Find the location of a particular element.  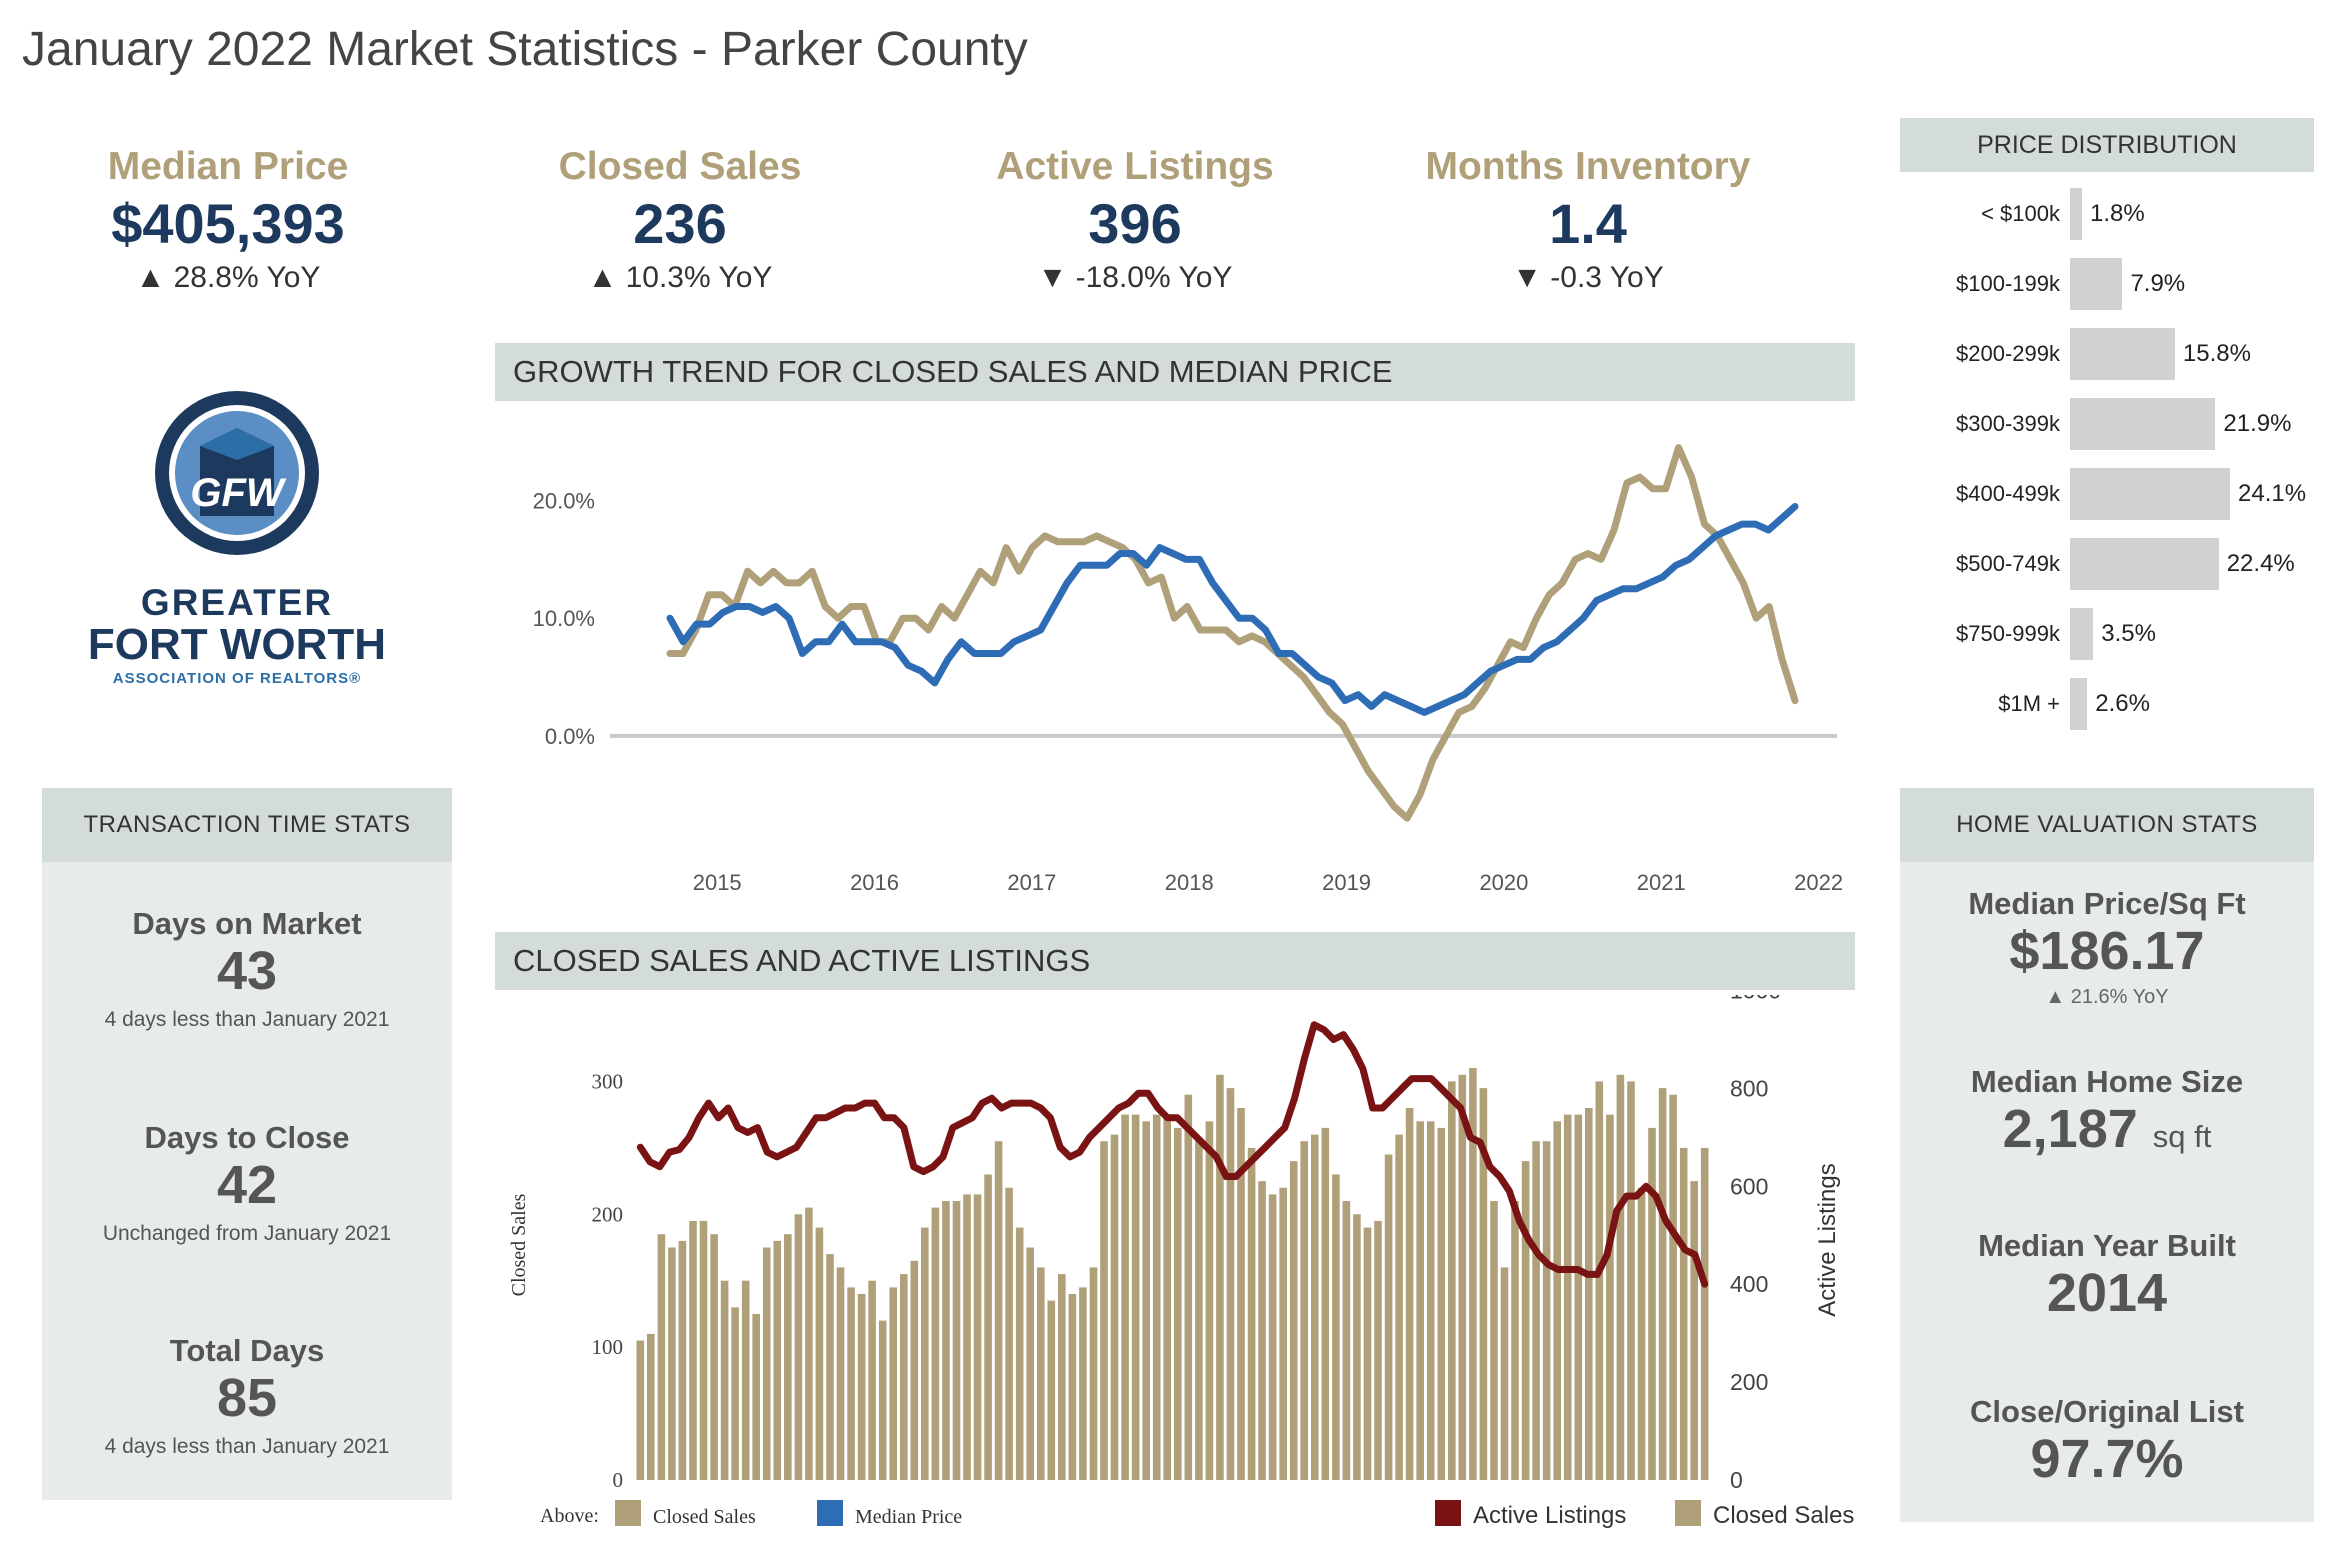

legend-prefix: Above: is located at coordinates (569, 1516).